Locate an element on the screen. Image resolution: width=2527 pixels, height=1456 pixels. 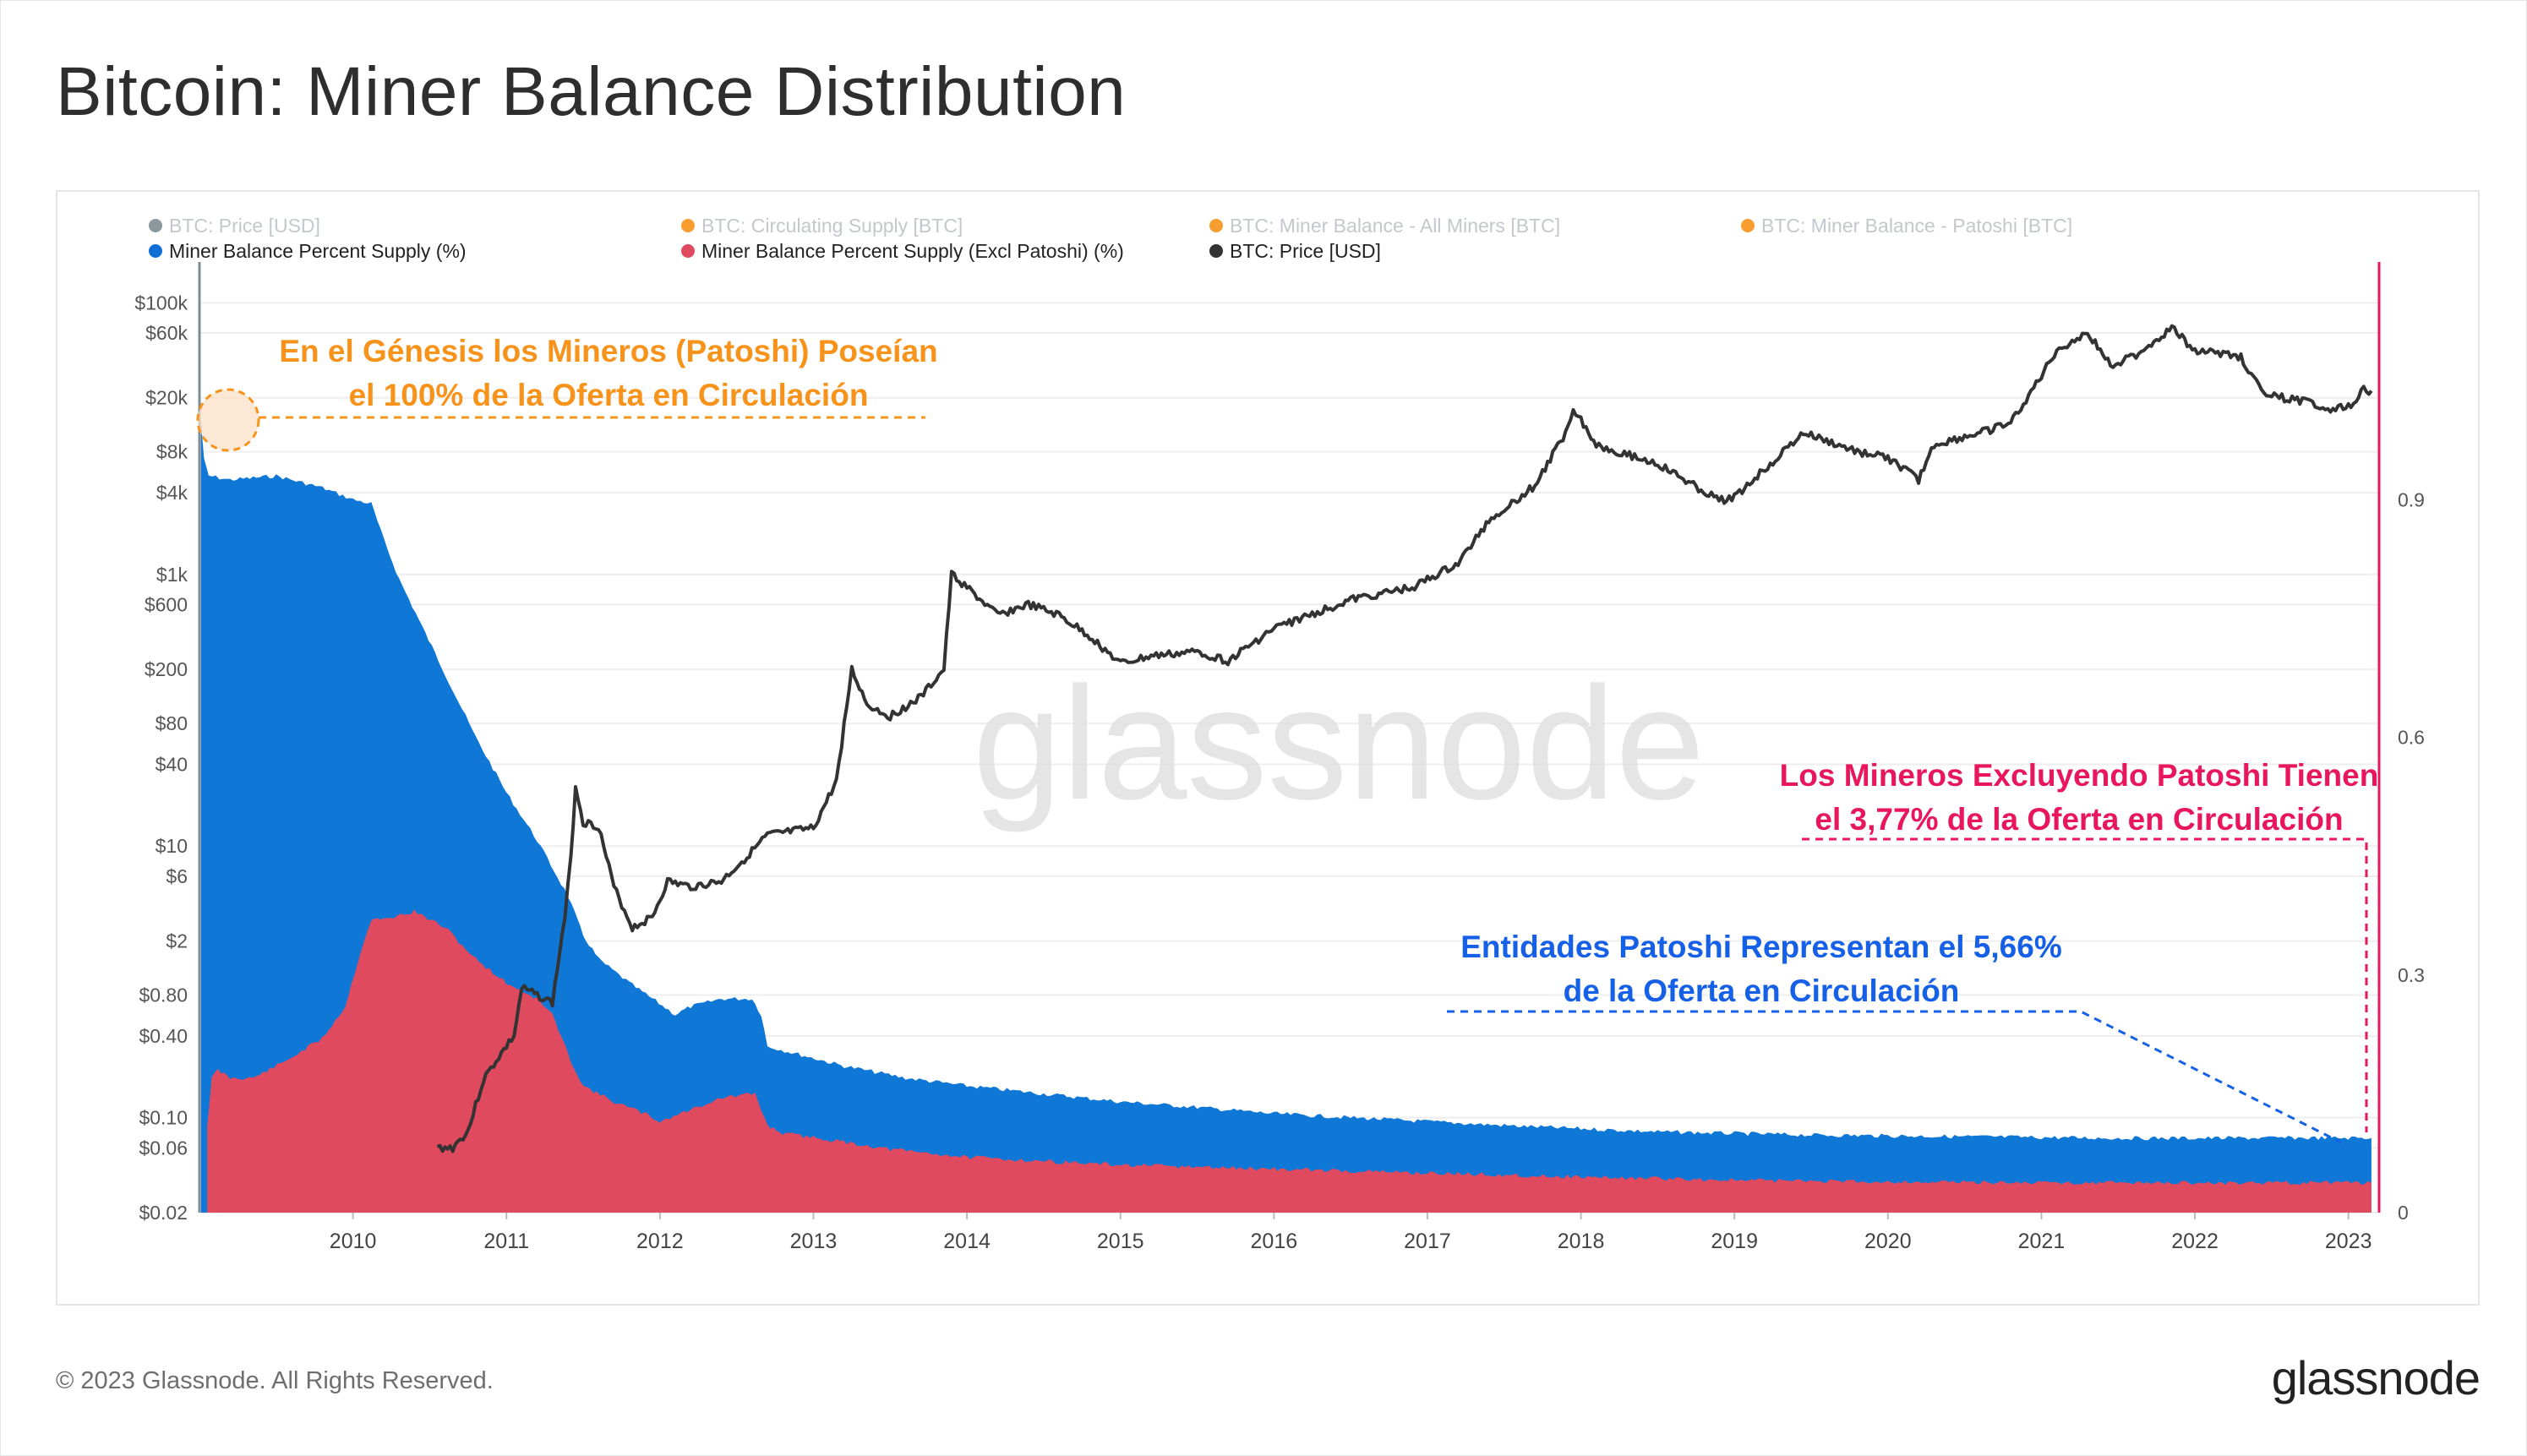
excl-patoshi-leader-line is located at coordinates (2085, 984).